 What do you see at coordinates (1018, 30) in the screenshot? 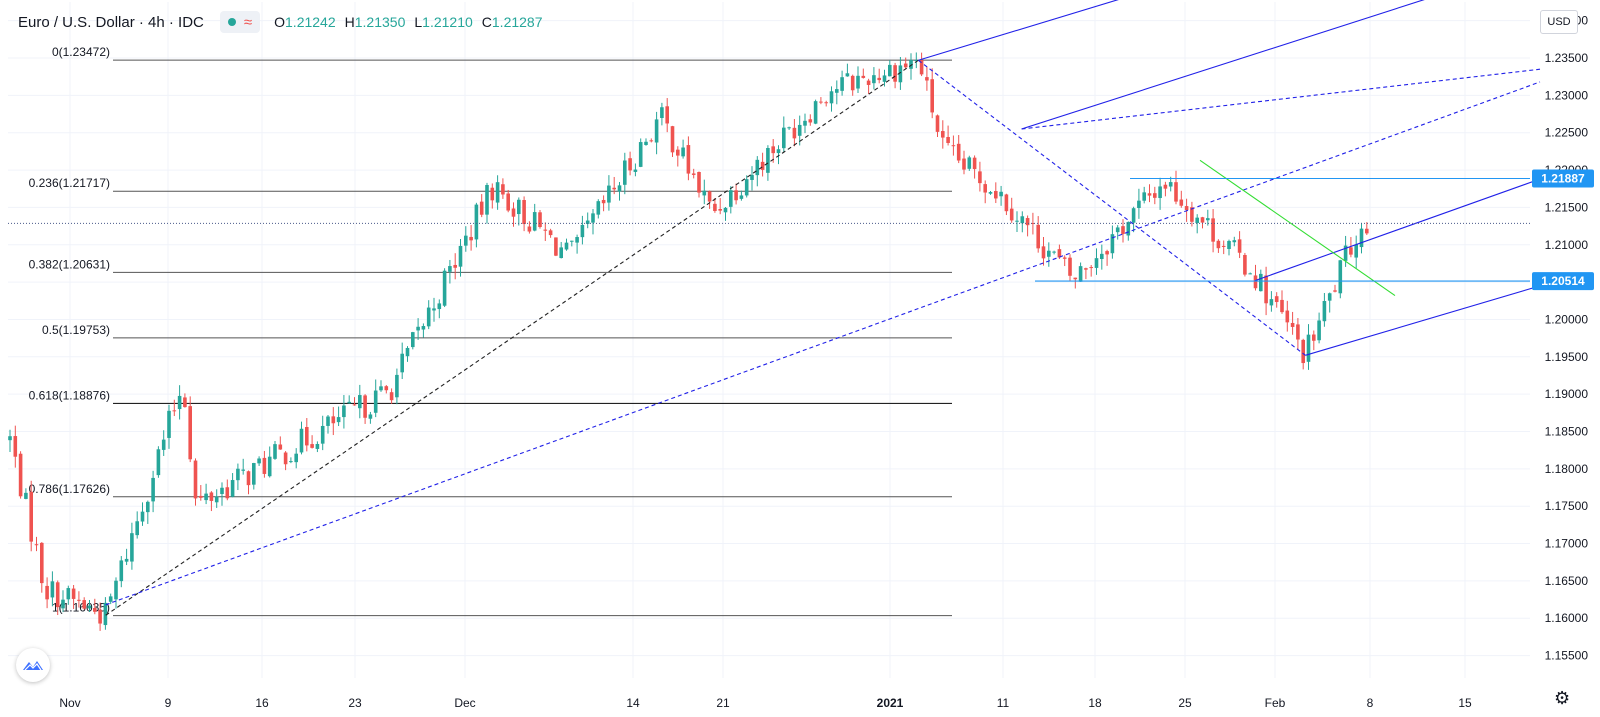
I see `pitchfork-upper-tine` at bounding box center [1018, 30].